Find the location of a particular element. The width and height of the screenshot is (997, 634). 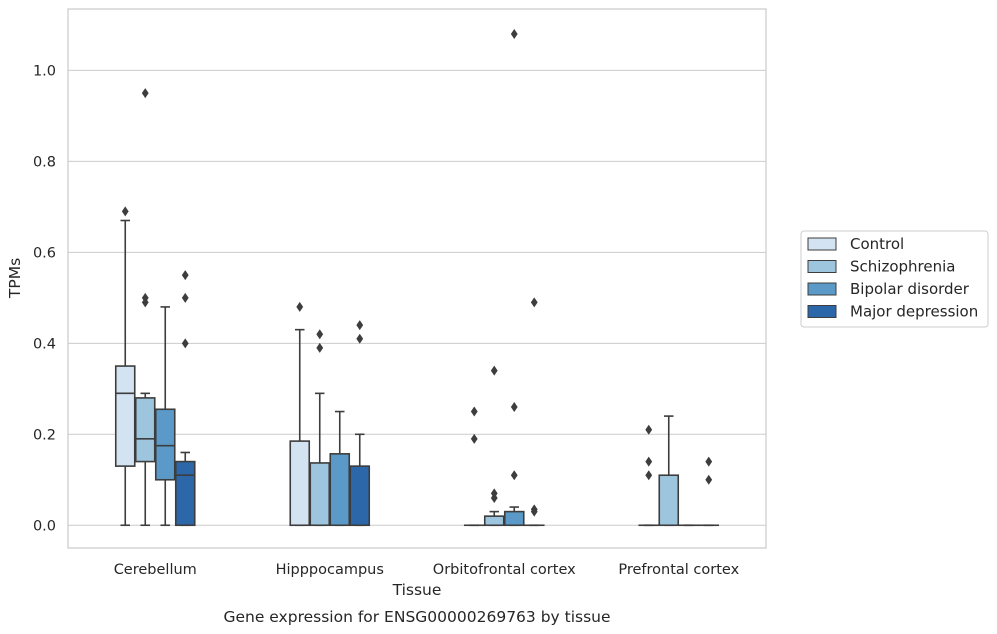

y-axis-label: TPMs is located at coordinates (15, 278).